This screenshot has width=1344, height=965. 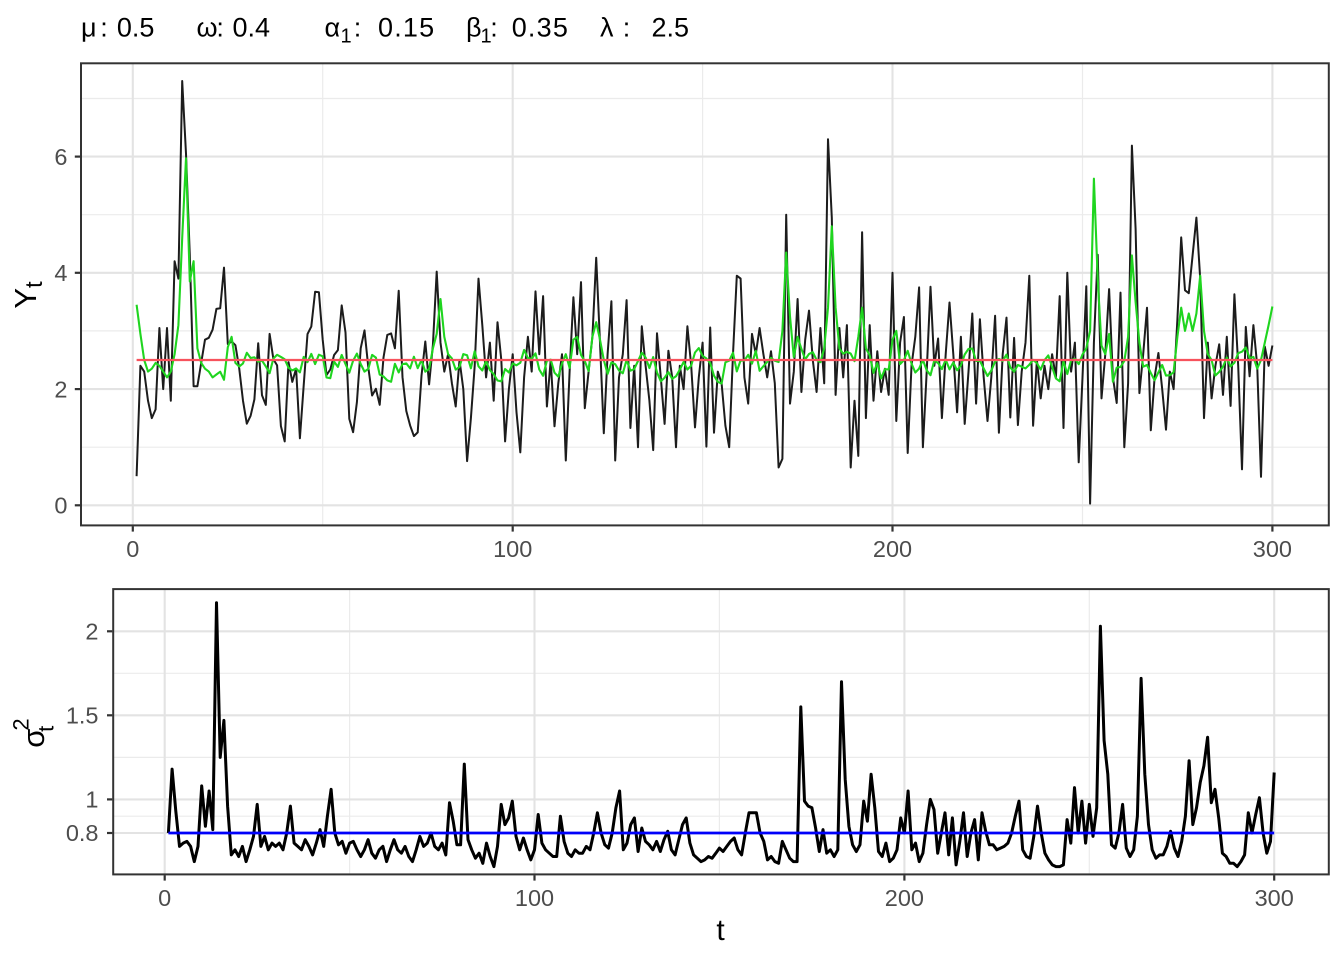 I want to click on svg-text: 1.5, so click(x=82, y=716).